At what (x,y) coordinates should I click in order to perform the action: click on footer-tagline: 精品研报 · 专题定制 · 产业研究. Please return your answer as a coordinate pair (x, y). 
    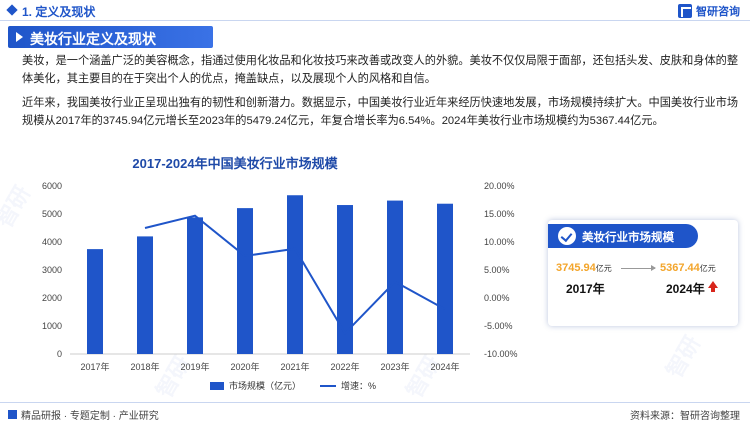
    Looking at the image, I should click on (83, 414).